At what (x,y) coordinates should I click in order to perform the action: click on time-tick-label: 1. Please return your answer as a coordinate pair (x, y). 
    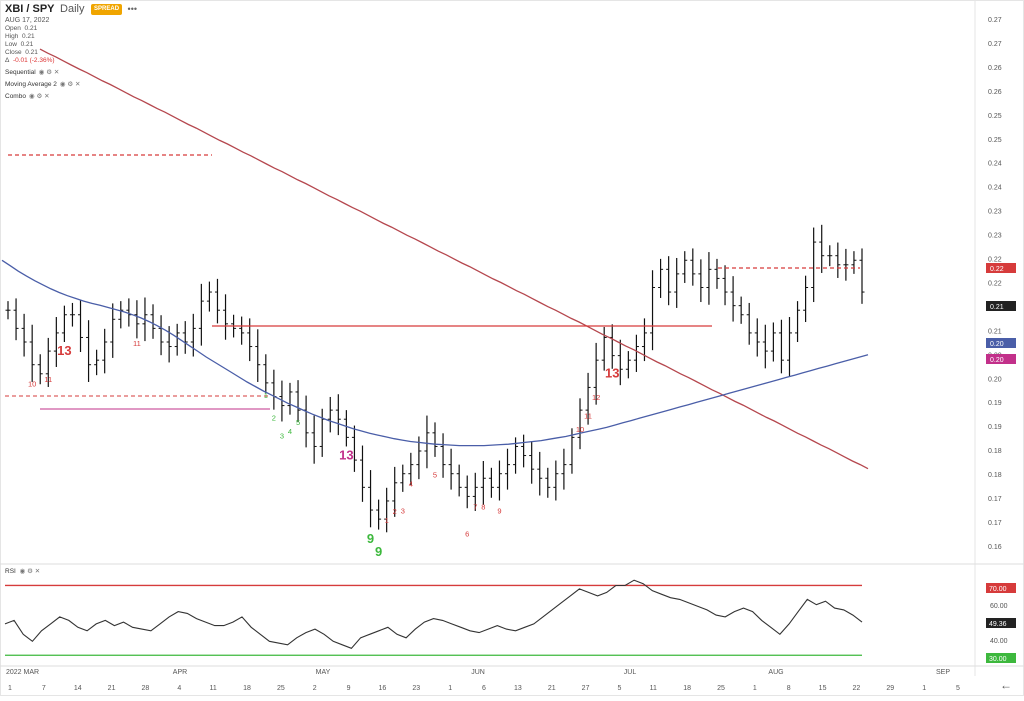
    Looking at the image, I should click on (450, 688).